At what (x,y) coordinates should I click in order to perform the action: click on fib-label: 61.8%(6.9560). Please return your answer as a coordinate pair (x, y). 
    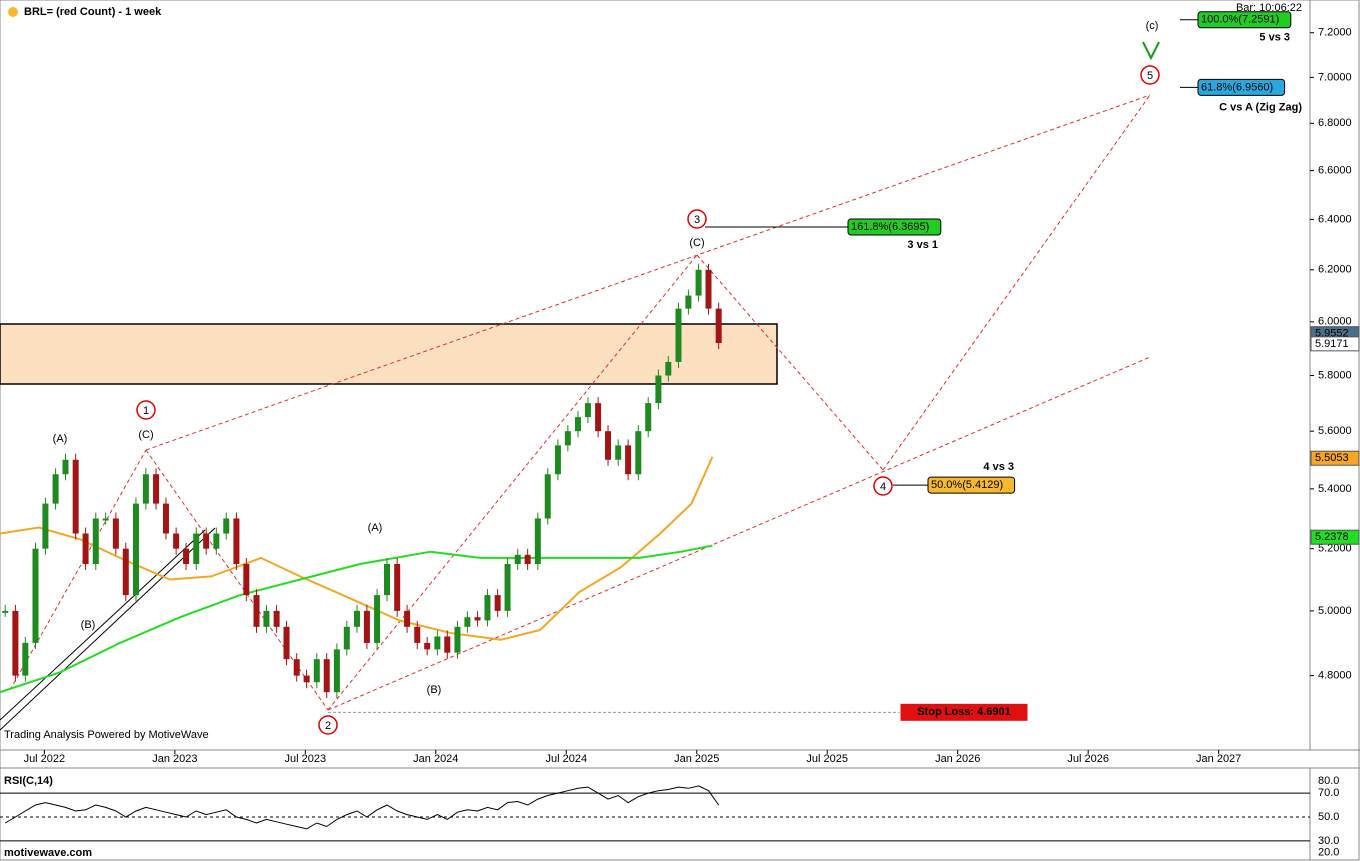
    Looking at the image, I should click on (1237, 87).